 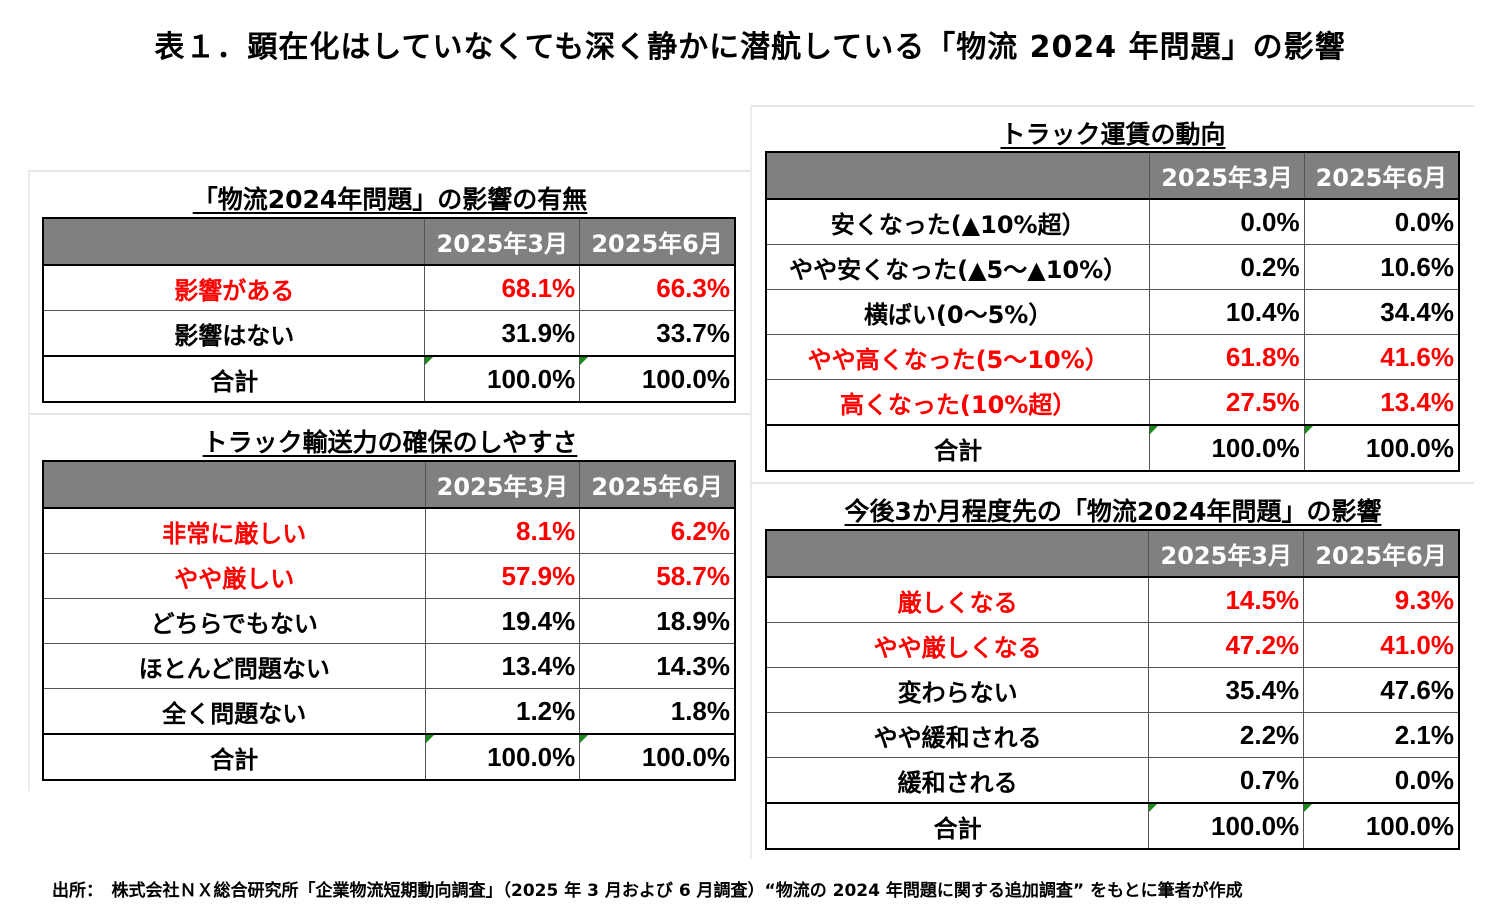 I want to click on row-label: 緩和される, so click(x=957, y=780).